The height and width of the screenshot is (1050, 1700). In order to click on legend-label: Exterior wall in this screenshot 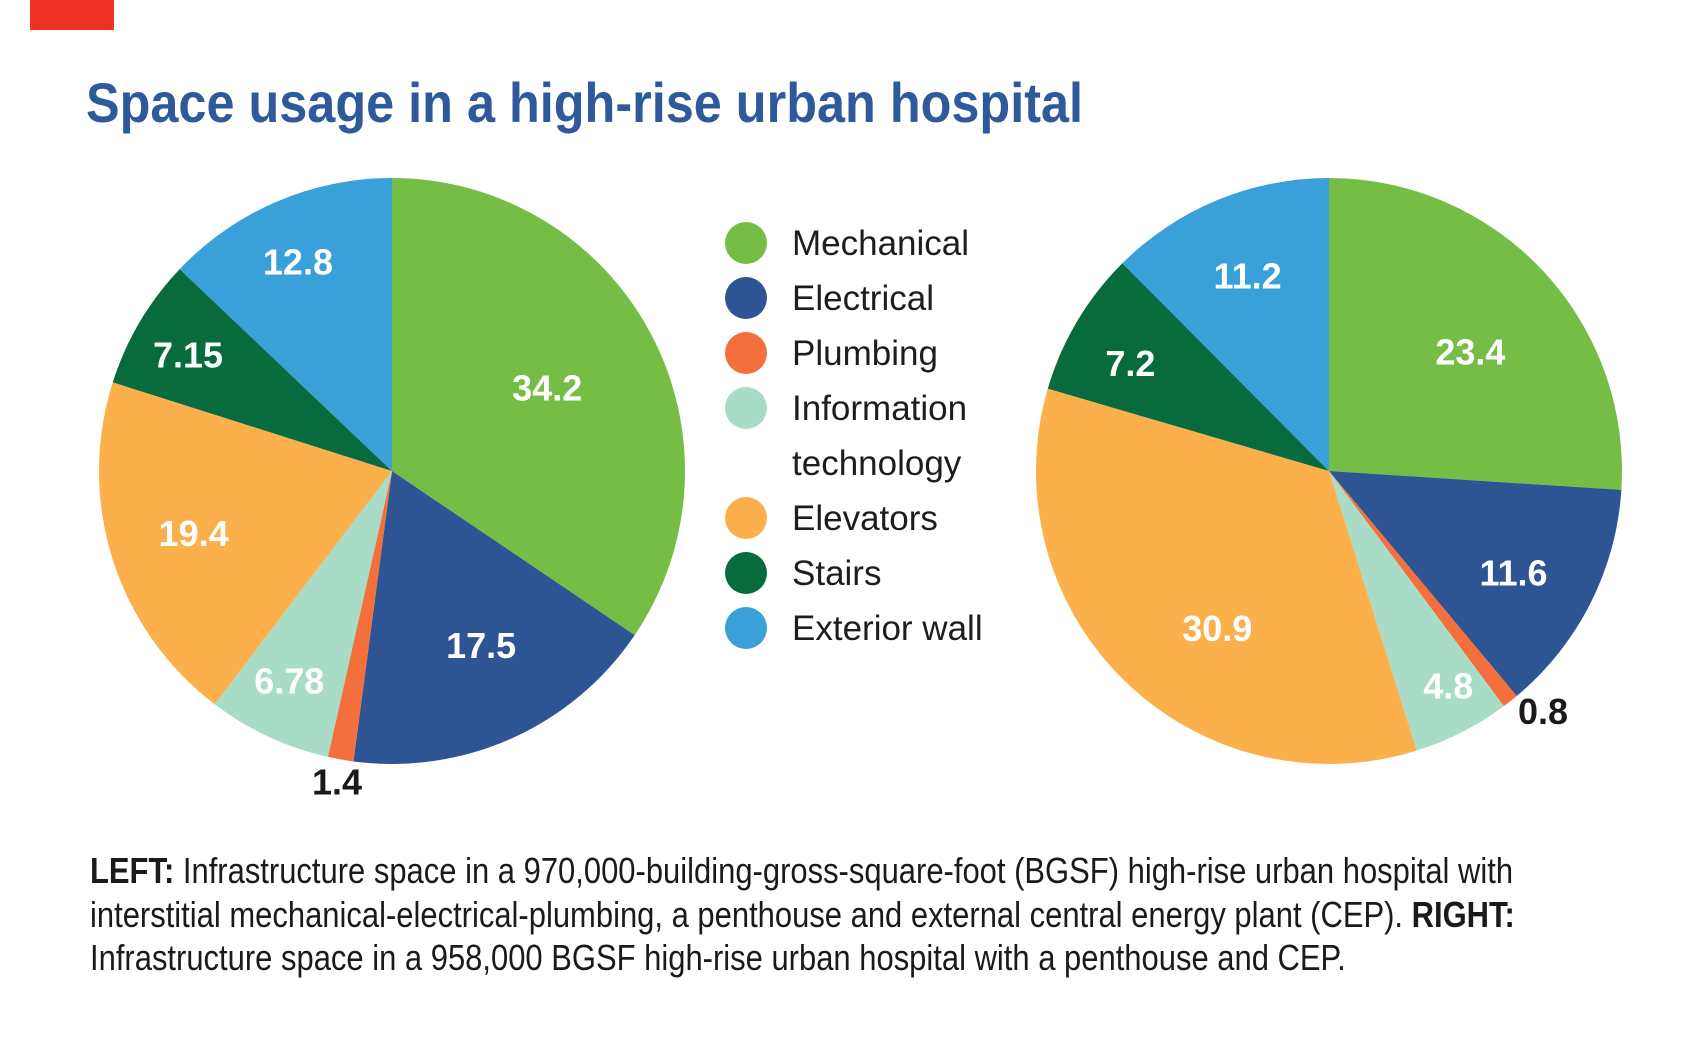, I will do `click(887, 628)`.